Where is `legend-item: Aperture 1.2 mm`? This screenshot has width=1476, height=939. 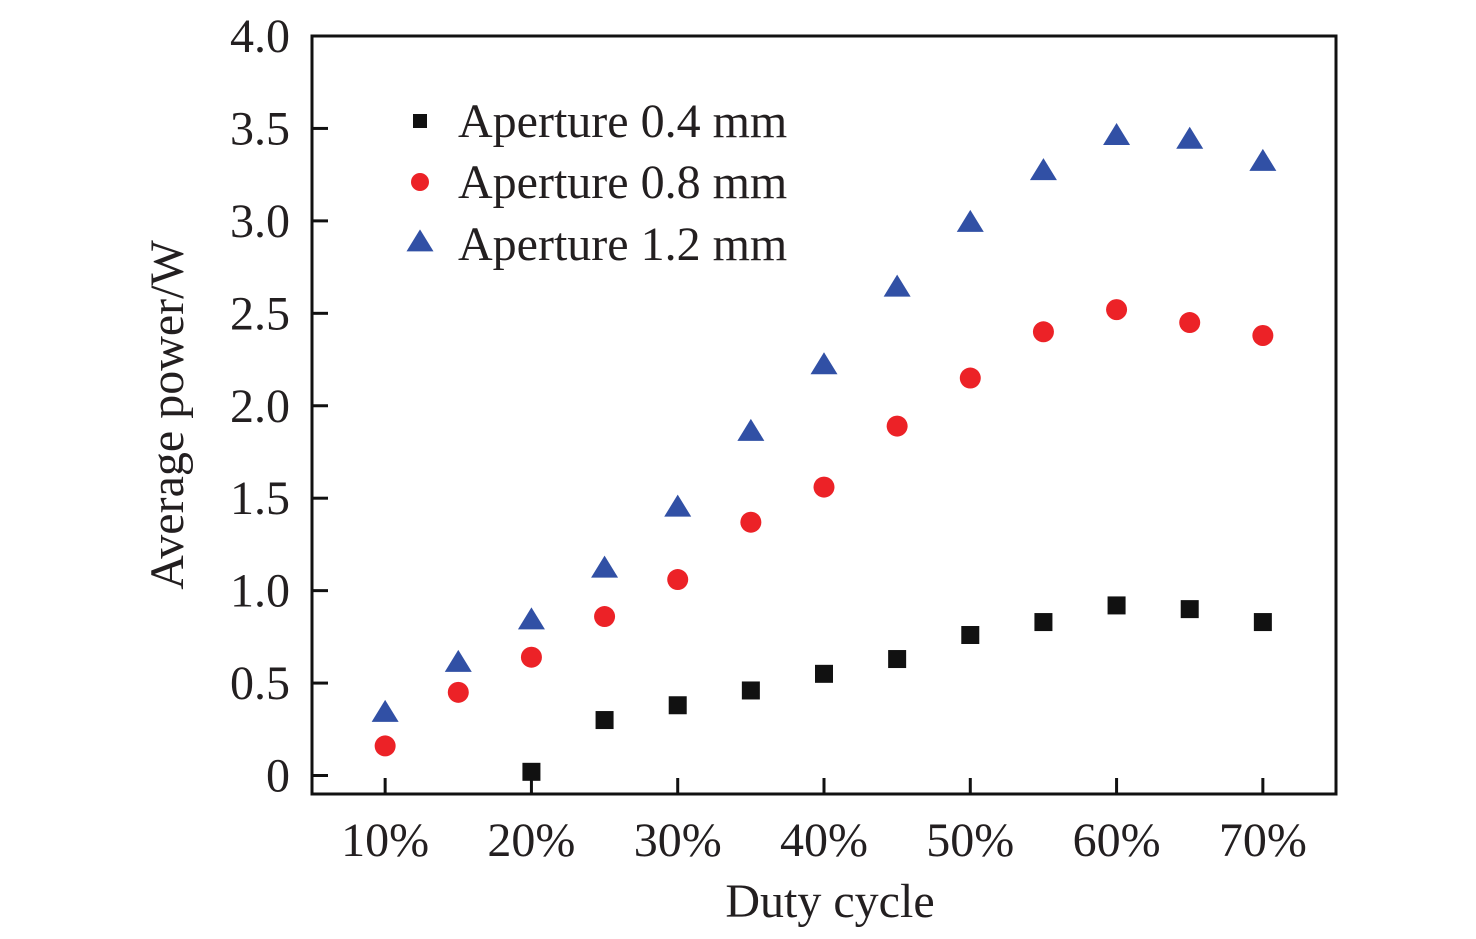 legend-item: Aperture 1.2 mm is located at coordinates (596, 244).